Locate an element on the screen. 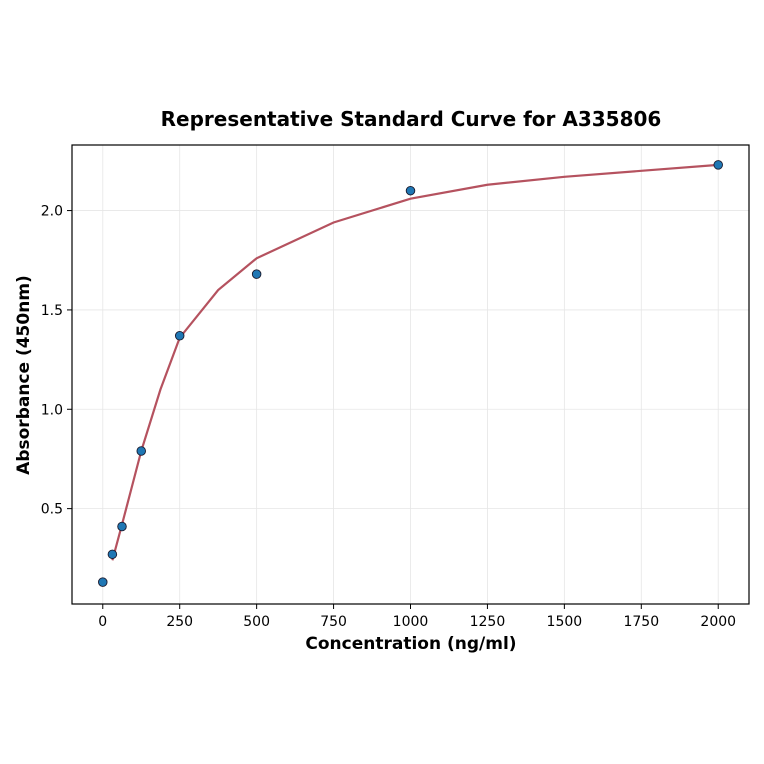  x-tick-label: 750 is located at coordinates (333, 622).